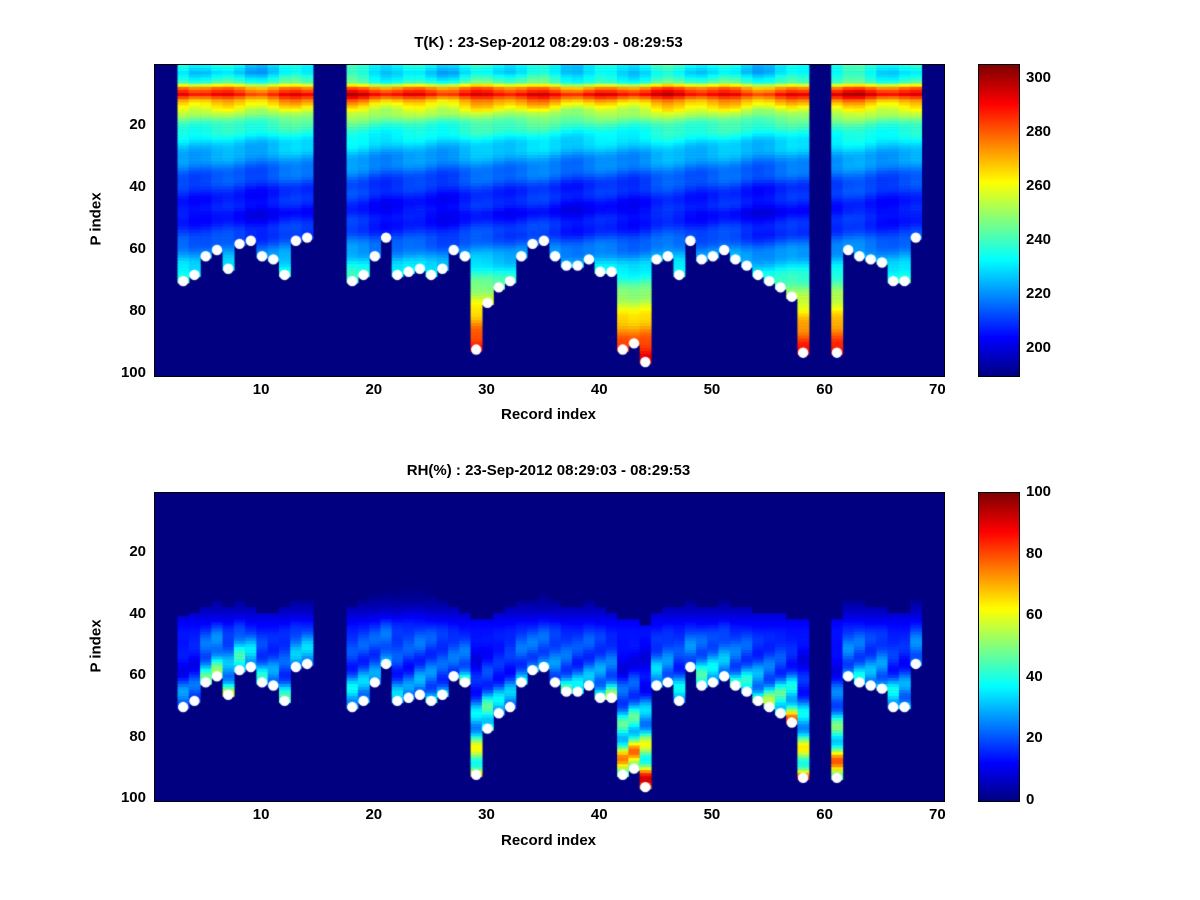 This screenshot has width=1200, height=900. What do you see at coordinates (1039, 239) in the screenshot?
I see `colorbar-tick-label: 240` at bounding box center [1039, 239].